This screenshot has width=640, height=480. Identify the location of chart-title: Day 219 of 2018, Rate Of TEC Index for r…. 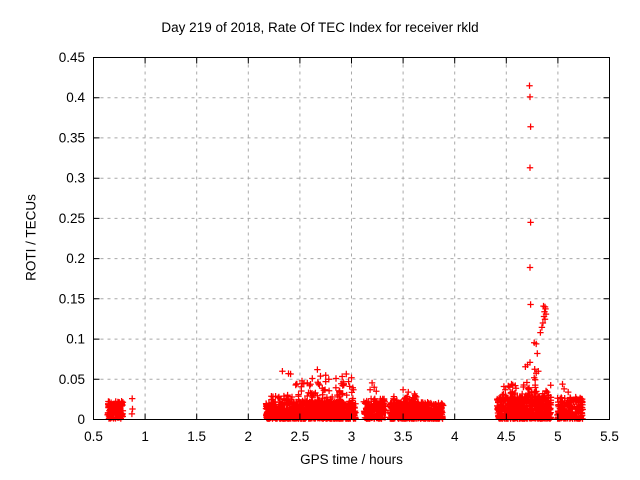
(320, 27).